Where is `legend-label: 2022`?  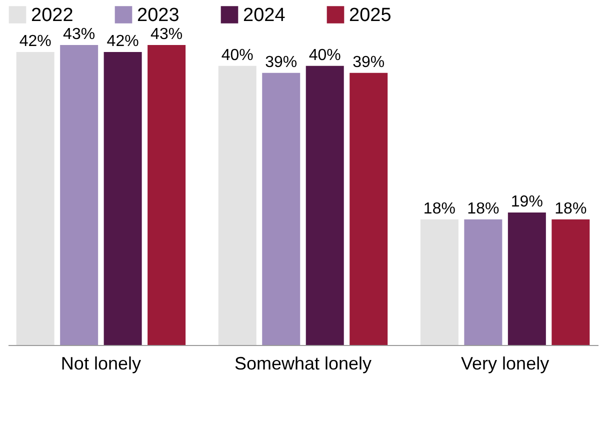
legend-label: 2022 is located at coordinates (52, 15).